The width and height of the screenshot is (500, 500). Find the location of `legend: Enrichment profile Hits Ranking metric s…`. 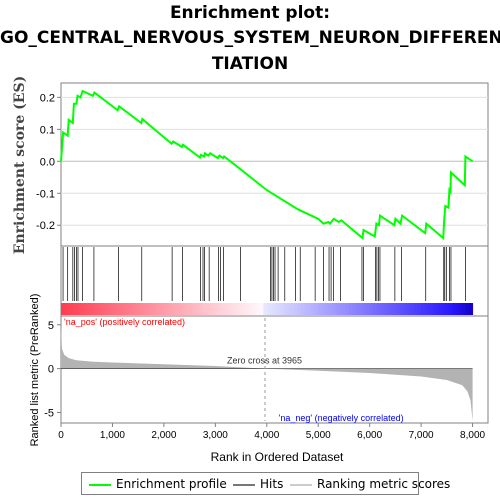

legend: Enrichment profile Hits Ranking metric s… is located at coordinates (265, 483).